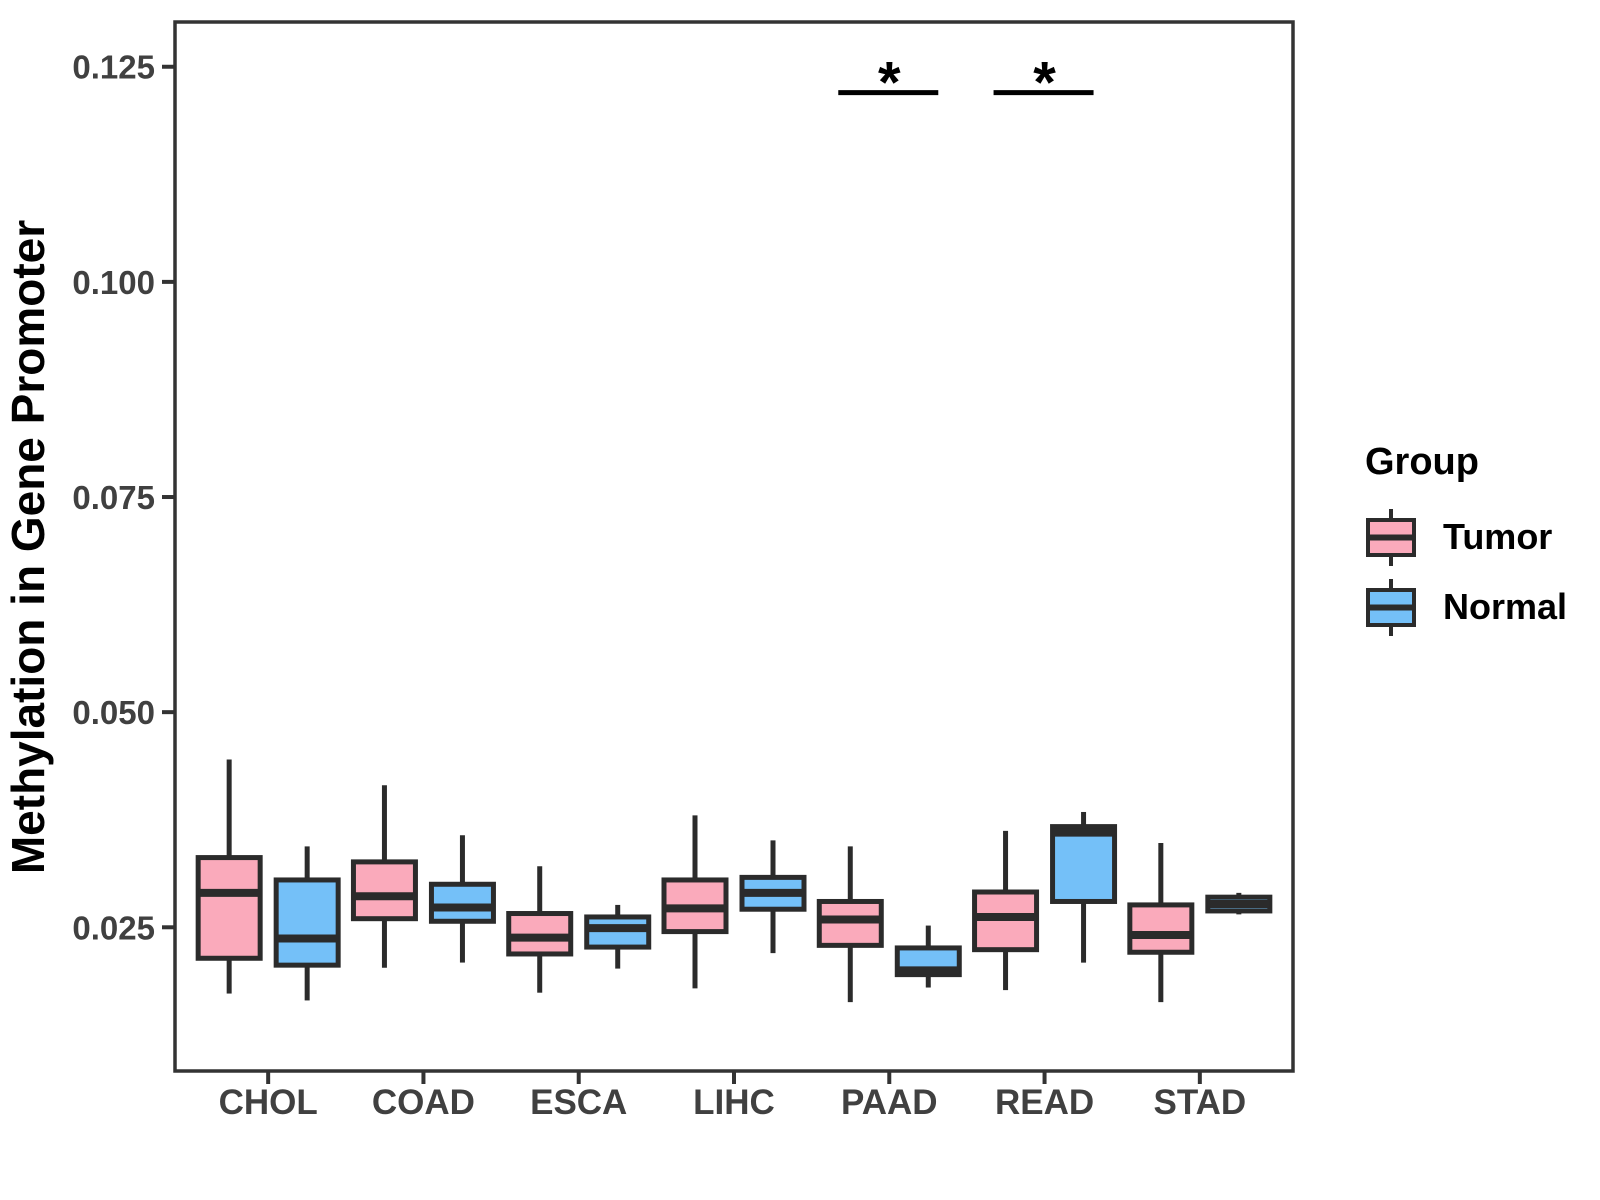 This screenshot has width=1600, height=1200. I want to click on y-axis-title: Methylation in Gene Promoter, so click(28, 547).